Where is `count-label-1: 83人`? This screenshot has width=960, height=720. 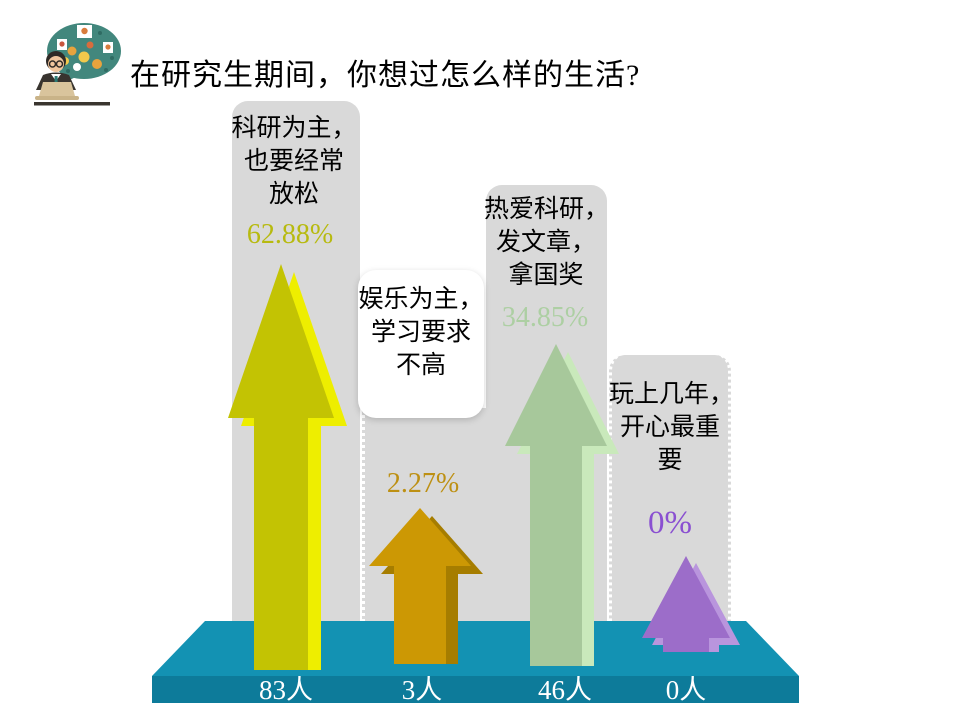 count-label-1: 83人 is located at coordinates (286, 690).